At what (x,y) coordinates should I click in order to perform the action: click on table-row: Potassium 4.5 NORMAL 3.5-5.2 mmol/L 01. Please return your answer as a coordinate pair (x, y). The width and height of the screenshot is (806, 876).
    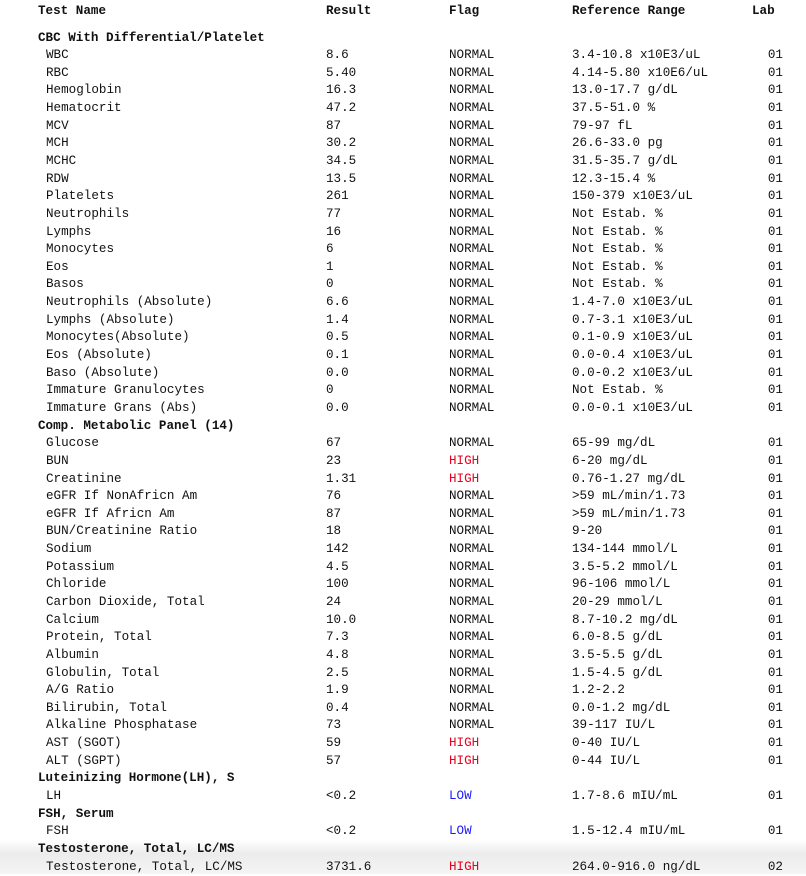
    Looking at the image, I should click on (403, 567).